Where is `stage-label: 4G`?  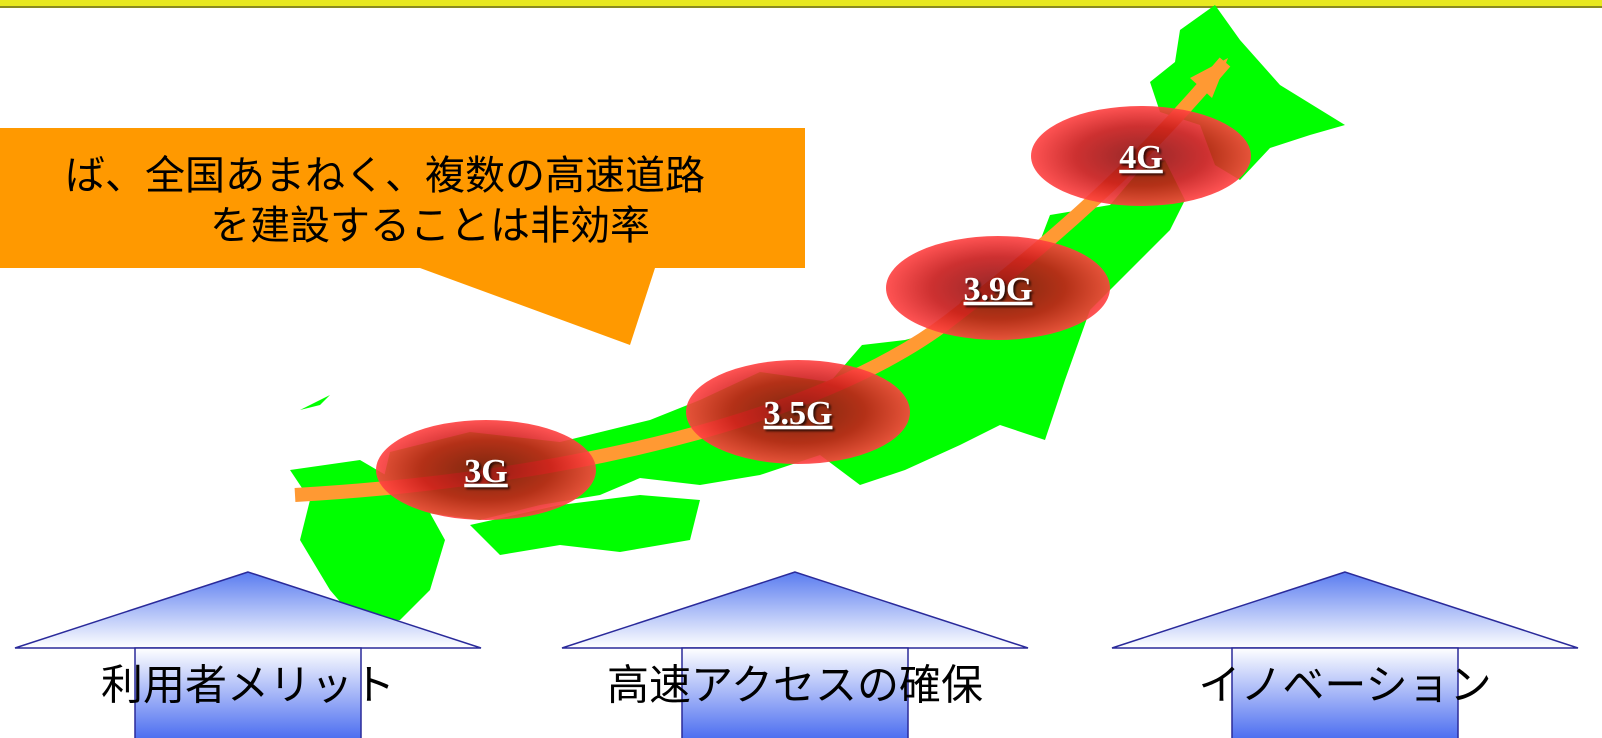 stage-label: 4G is located at coordinates (1140, 157).